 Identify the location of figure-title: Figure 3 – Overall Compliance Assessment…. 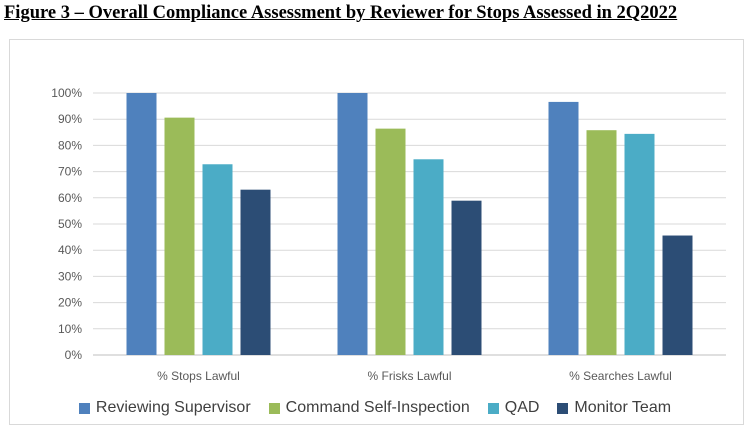
(341, 13).